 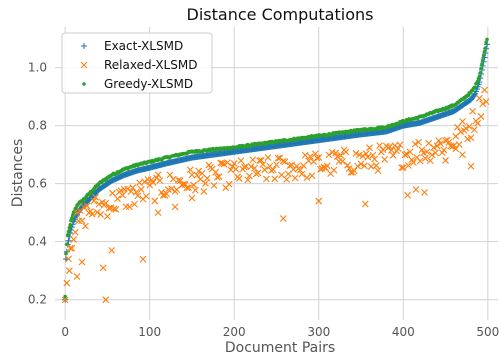 What do you see at coordinates (37, 242) in the screenshot?
I see `y-tick-label: 0.4` at bounding box center [37, 242].